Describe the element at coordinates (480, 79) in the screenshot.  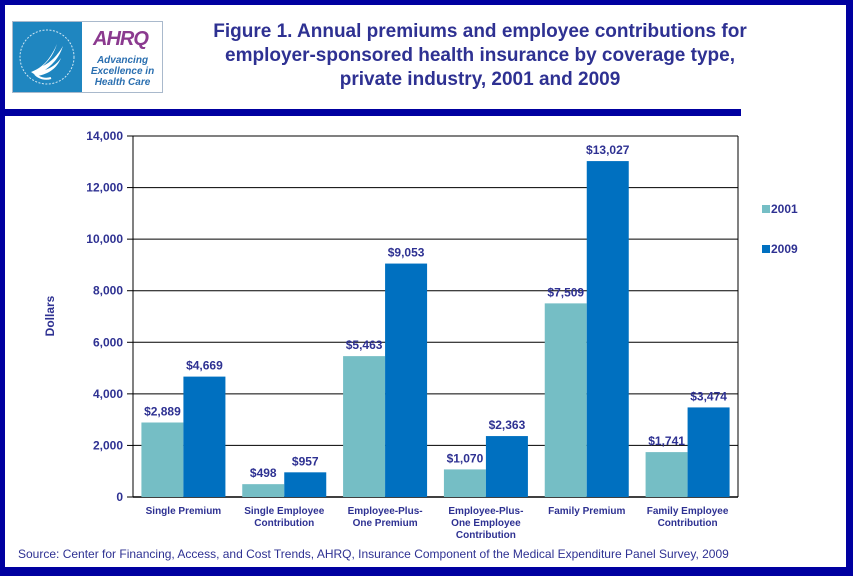
I see `title-line: private industry, 2001 and 2009` at that location.